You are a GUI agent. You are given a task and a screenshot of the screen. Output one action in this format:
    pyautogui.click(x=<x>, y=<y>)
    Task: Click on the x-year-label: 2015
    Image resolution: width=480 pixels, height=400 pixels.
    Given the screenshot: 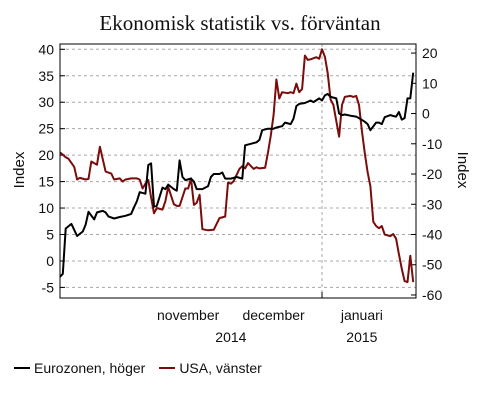 What is the action you would take?
    pyautogui.click(x=361, y=337)
    